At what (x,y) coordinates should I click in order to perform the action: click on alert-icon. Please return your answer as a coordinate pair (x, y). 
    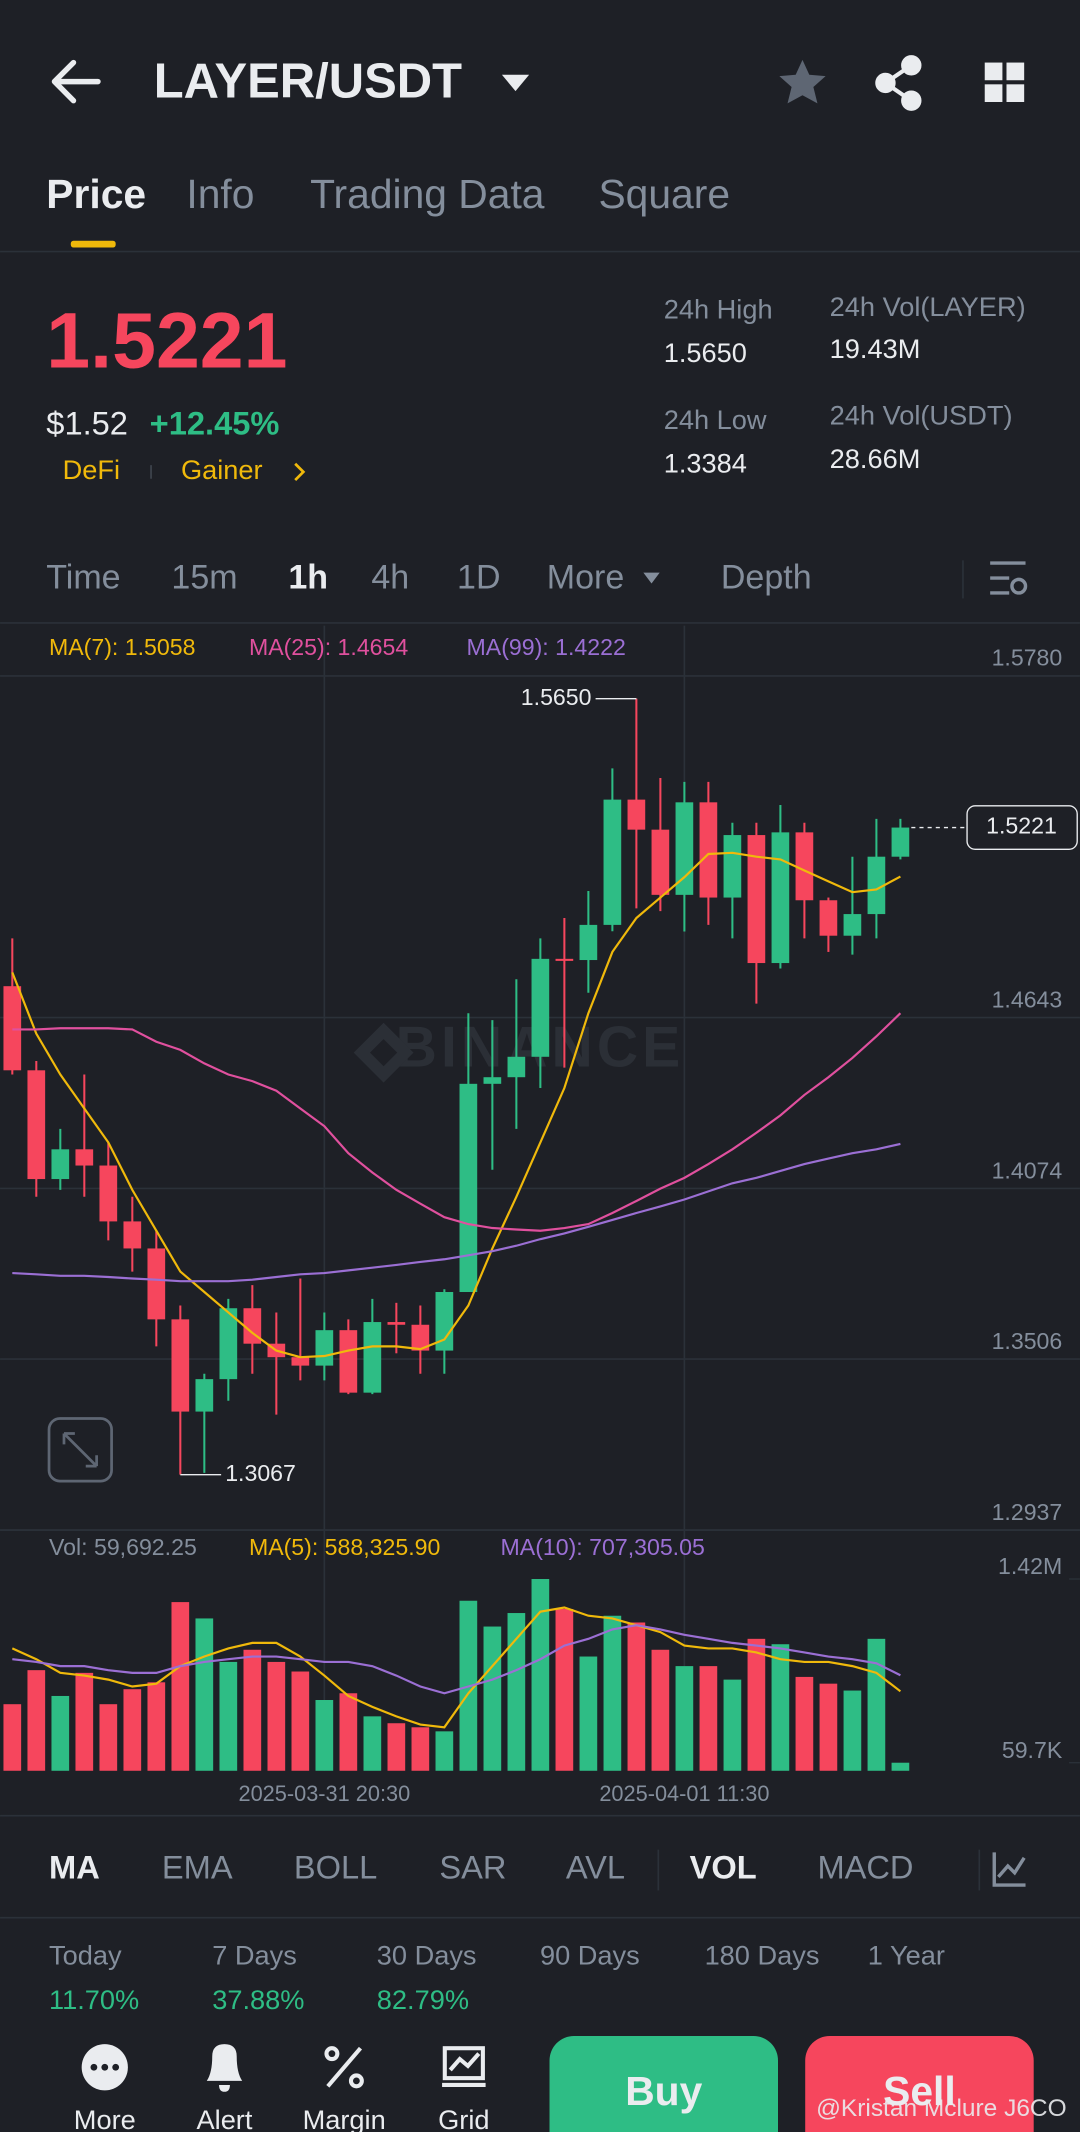
    Looking at the image, I should click on (224, 2068).